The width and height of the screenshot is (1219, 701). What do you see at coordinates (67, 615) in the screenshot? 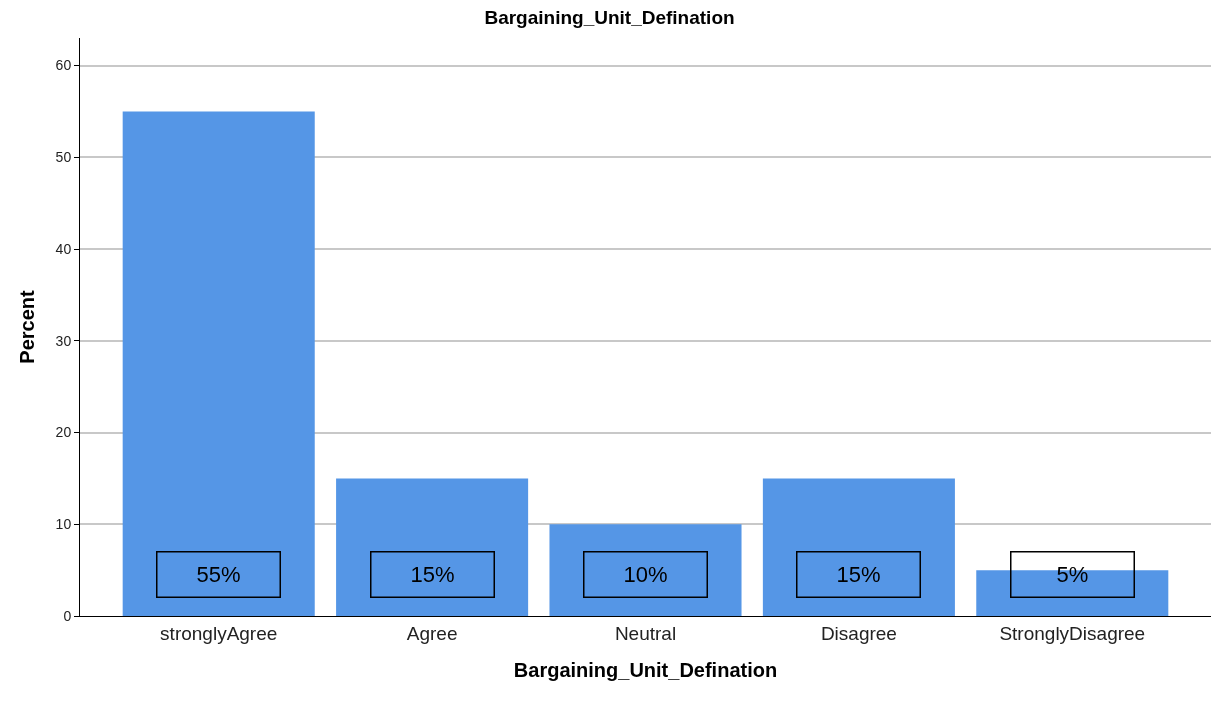
I see `y-tick-label: 0` at bounding box center [67, 615].